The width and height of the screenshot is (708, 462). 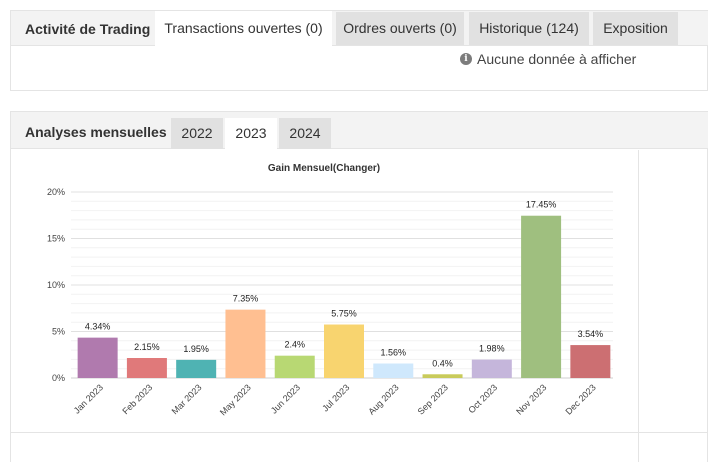 What do you see at coordinates (466, 59) in the screenshot?
I see `info-icon: i` at bounding box center [466, 59].